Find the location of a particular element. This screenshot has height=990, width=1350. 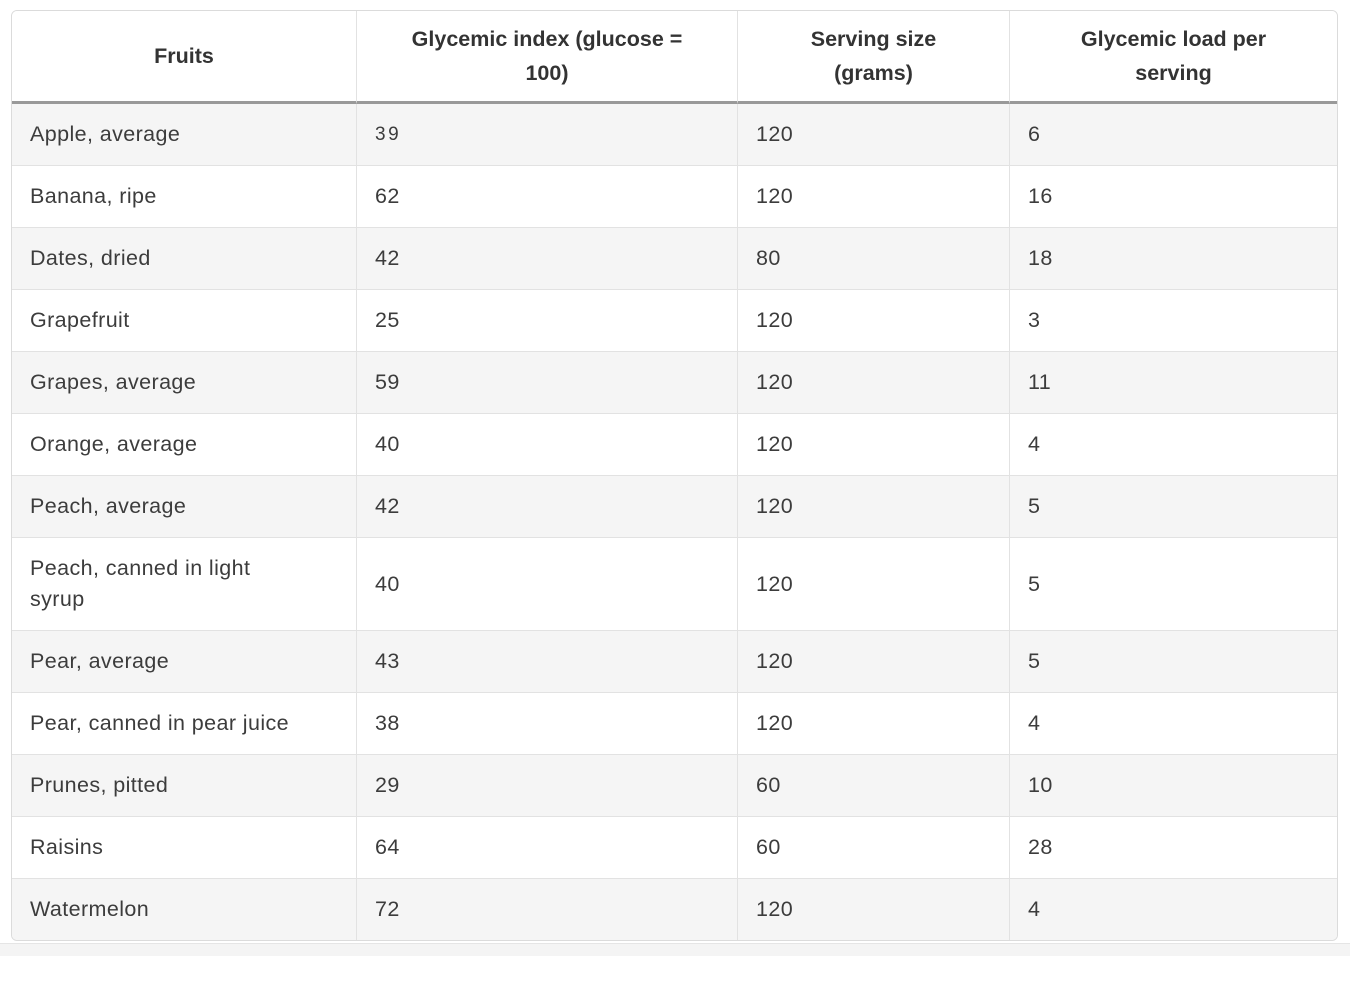

table-row: Grapefruit 25 120 3 is located at coordinates (674, 321).